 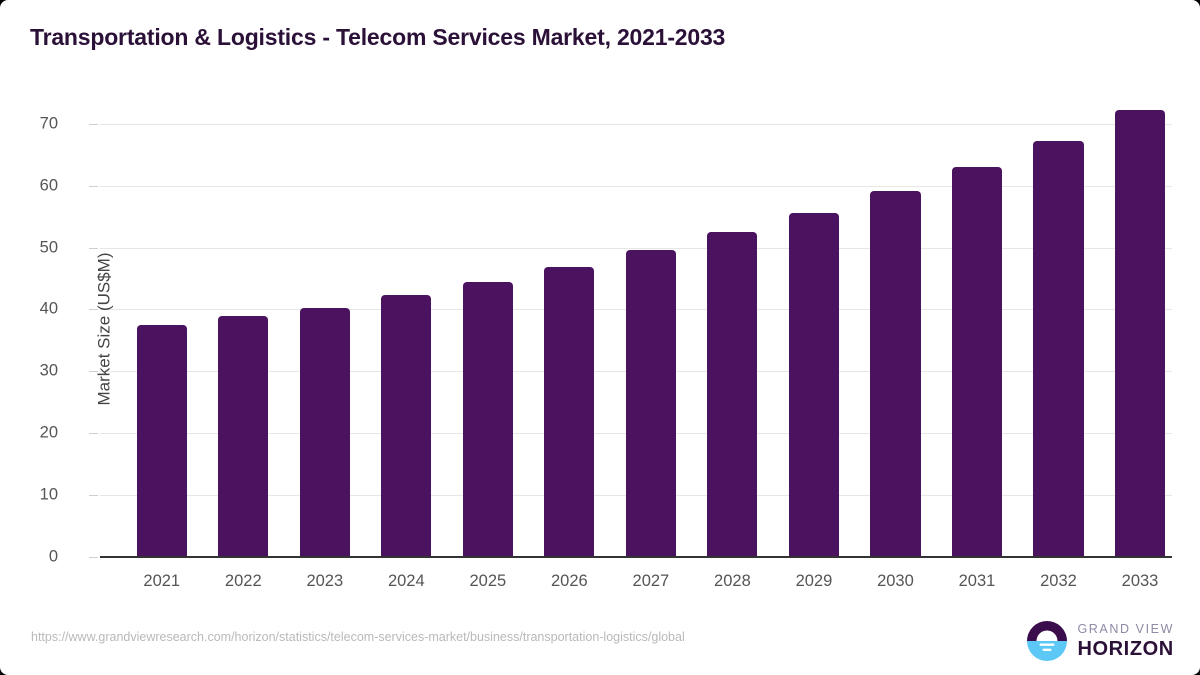 What do you see at coordinates (243, 581) in the screenshot?
I see `x-axis-tick-label: 2022` at bounding box center [243, 581].